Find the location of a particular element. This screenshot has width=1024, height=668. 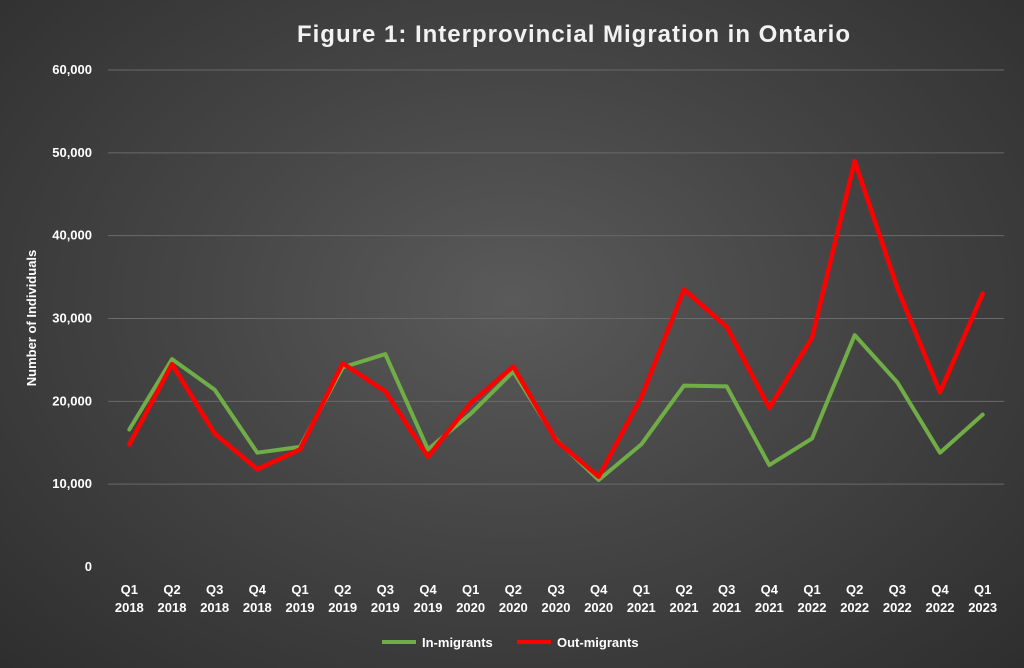

x-tick-label: Q4 2022 is located at coordinates (940, 598).